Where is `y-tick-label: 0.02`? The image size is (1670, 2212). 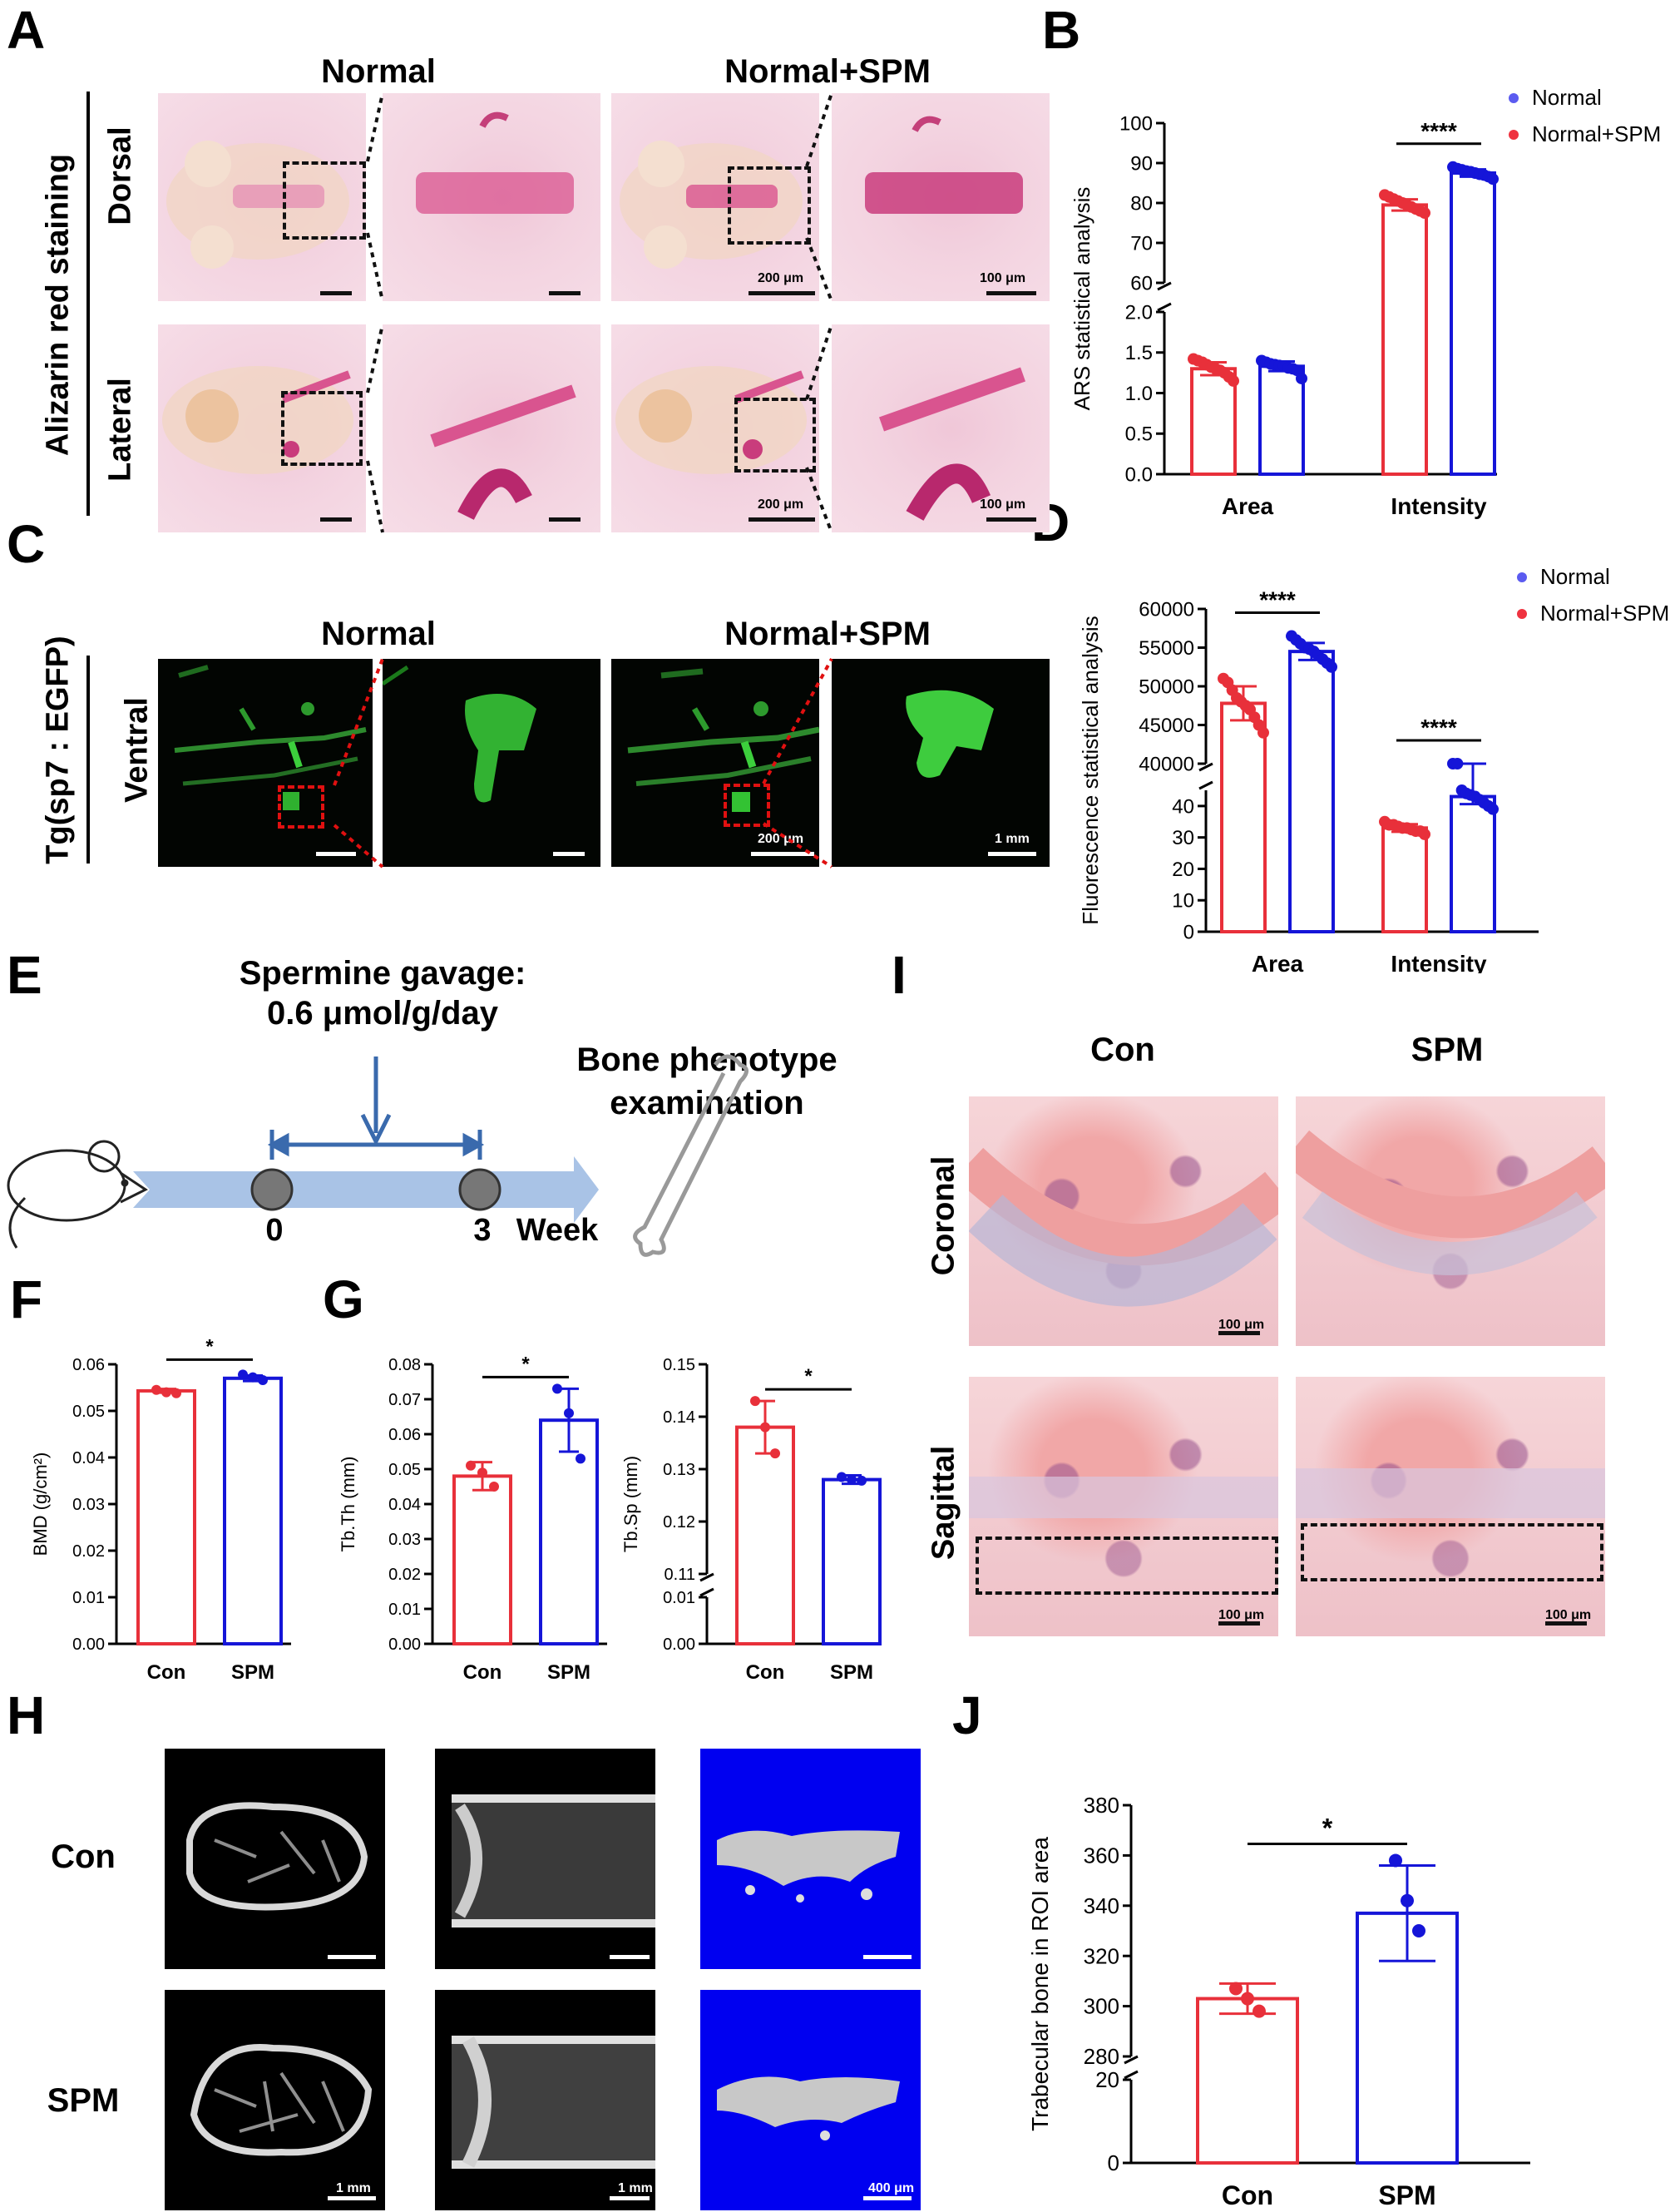 y-tick-label: 0.02 is located at coordinates (88, 1551).